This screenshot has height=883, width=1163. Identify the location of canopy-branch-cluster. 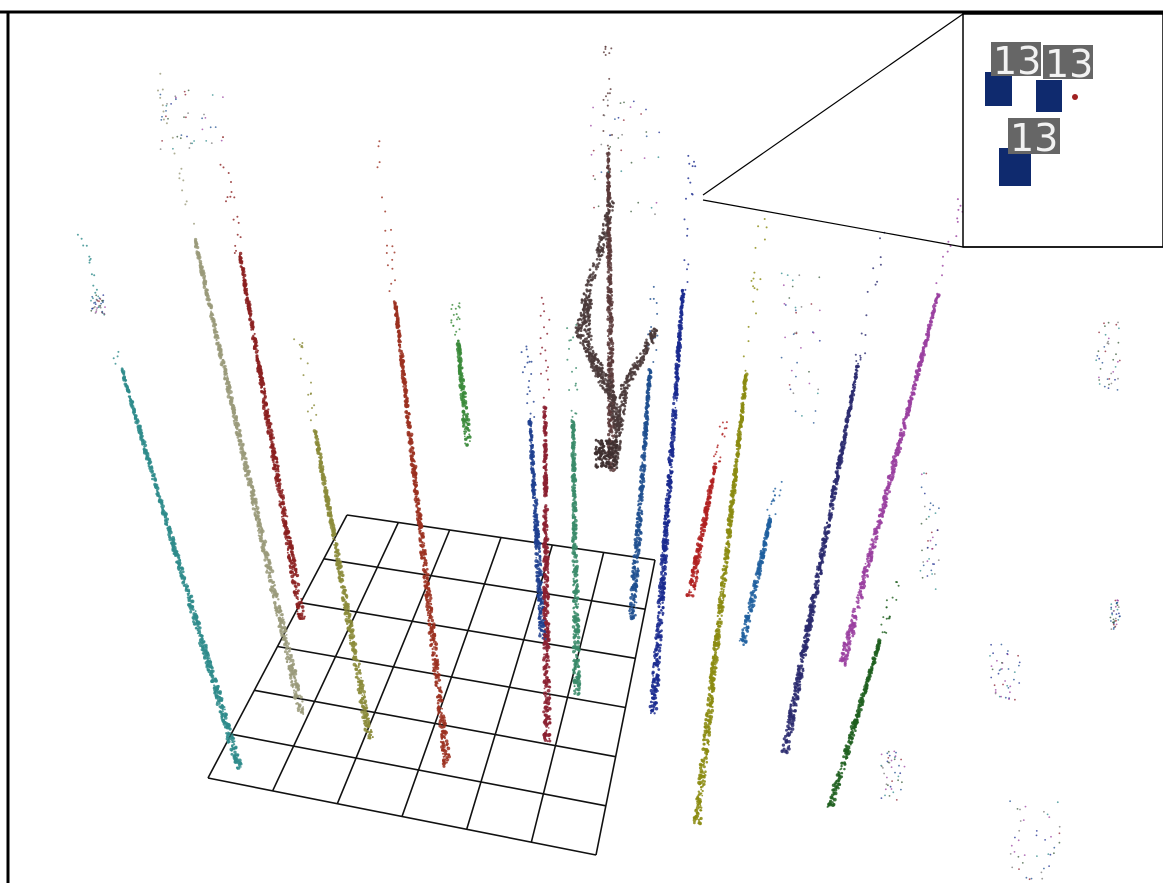
(616, 335).